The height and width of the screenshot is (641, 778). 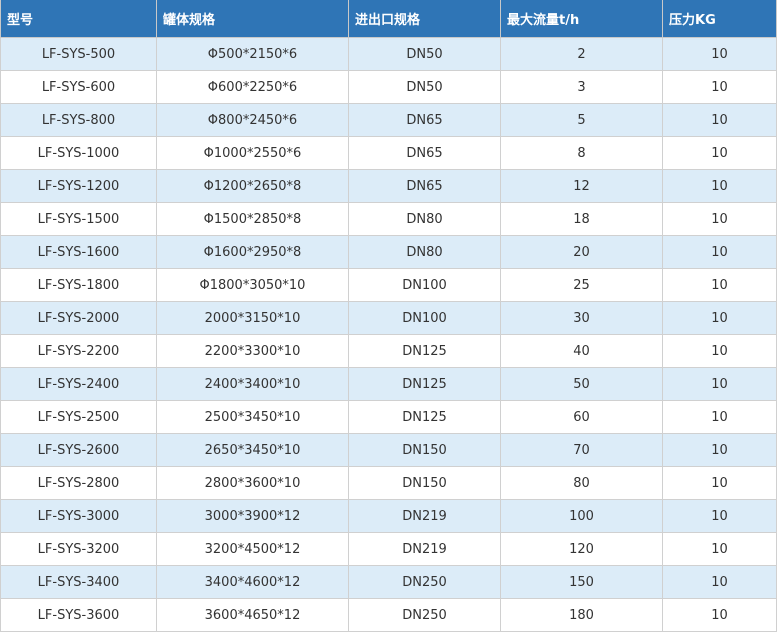 I want to click on cell-max-flow: 20, so click(x=581, y=252).